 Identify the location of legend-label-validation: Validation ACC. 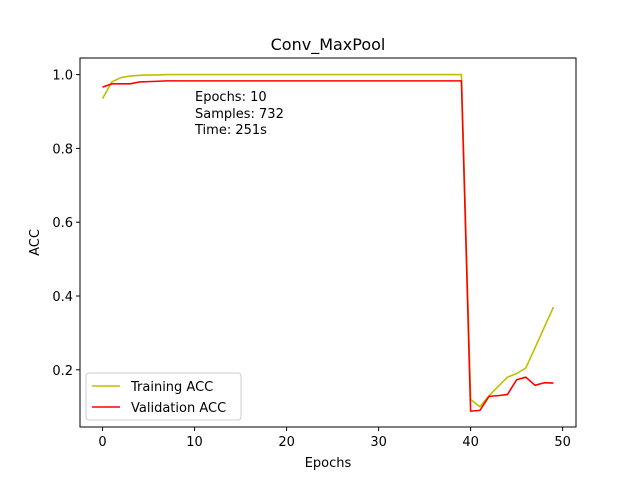
(178, 408).